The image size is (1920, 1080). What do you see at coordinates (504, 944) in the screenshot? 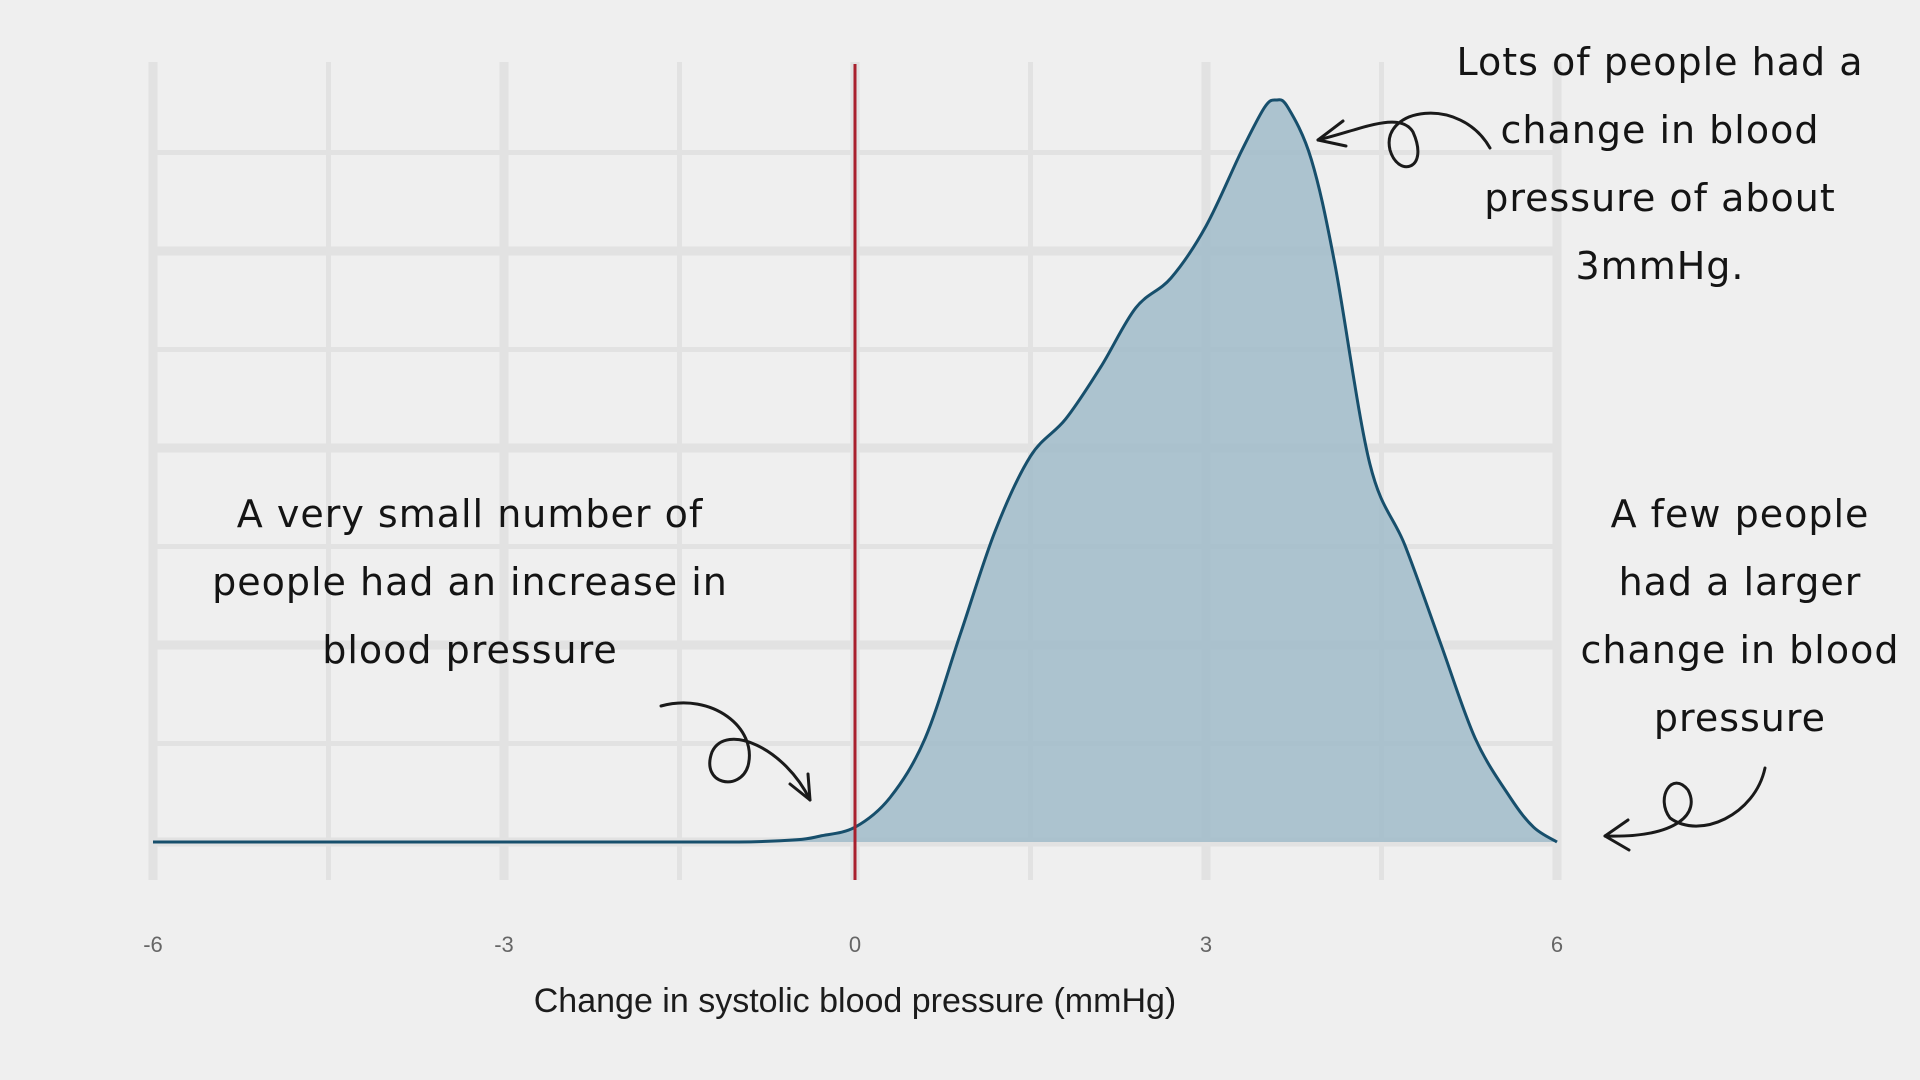
I see `x-tick-label: -3` at bounding box center [504, 944].